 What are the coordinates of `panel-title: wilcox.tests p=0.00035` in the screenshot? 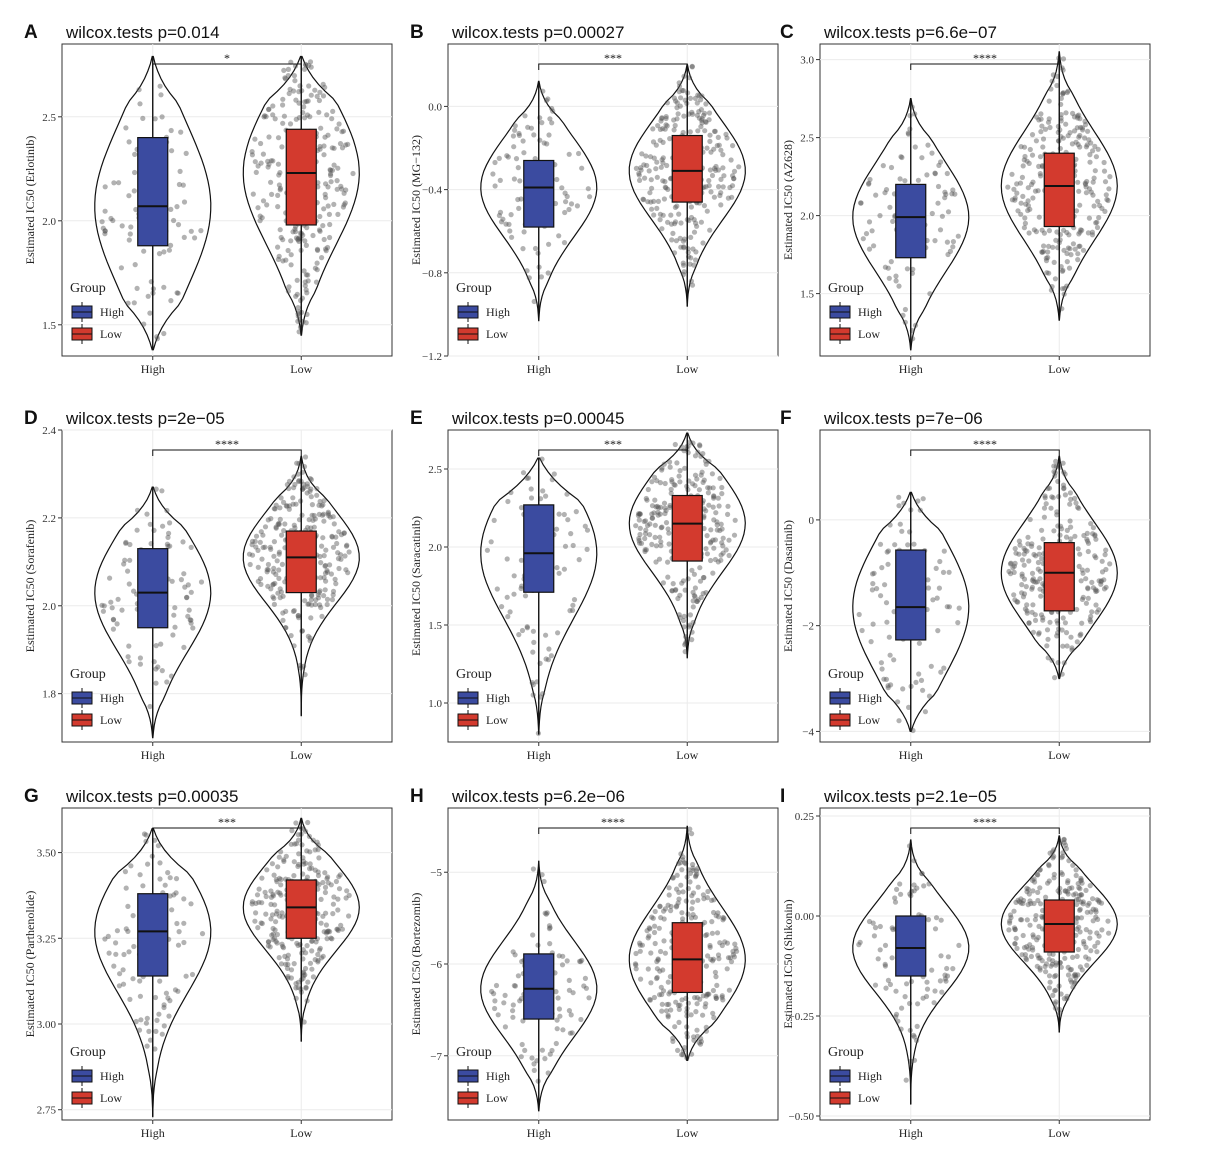 It's located at (151, 796).